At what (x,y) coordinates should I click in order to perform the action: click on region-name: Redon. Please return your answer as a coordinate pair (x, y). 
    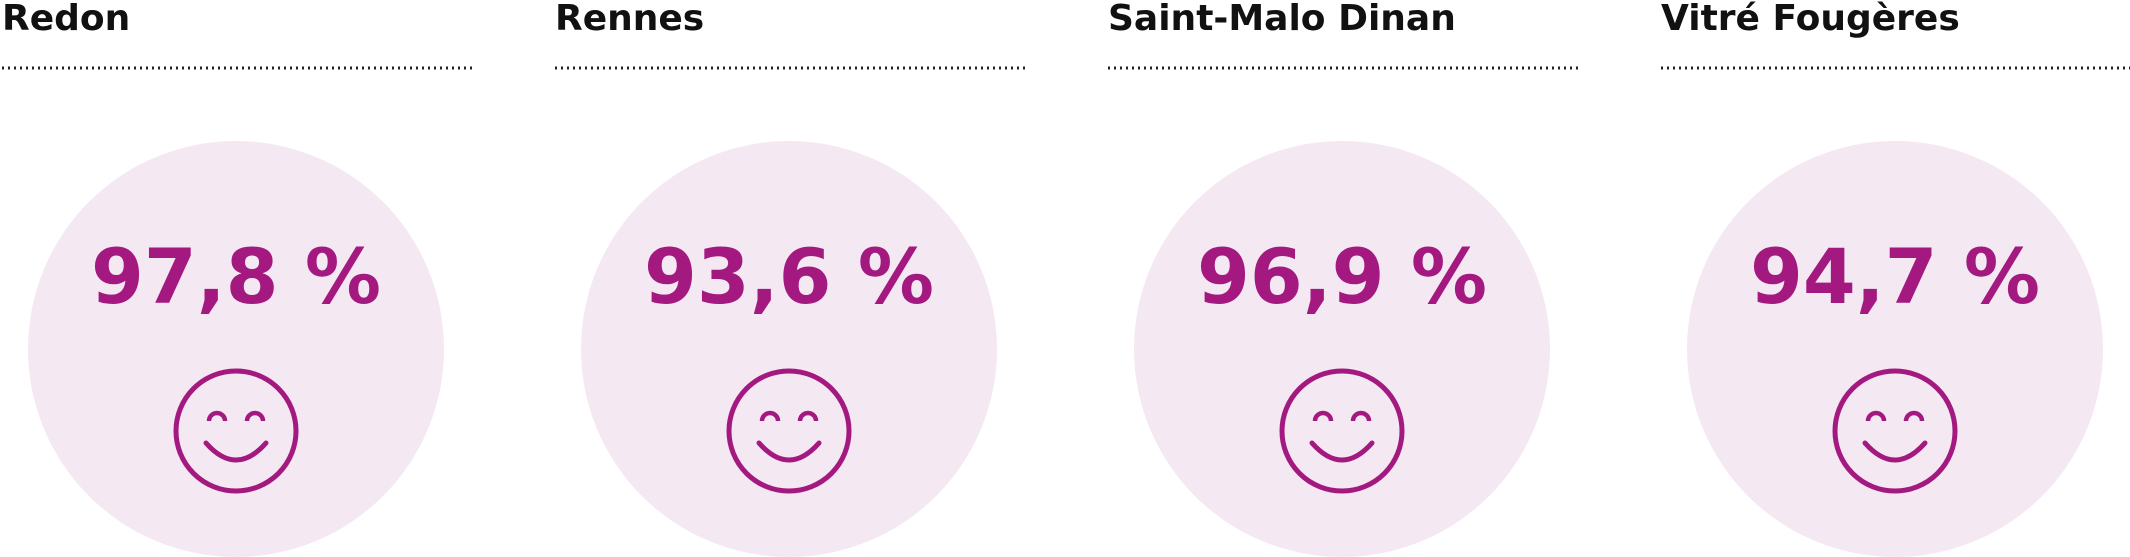
    Looking at the image, I should click on (66, 19).